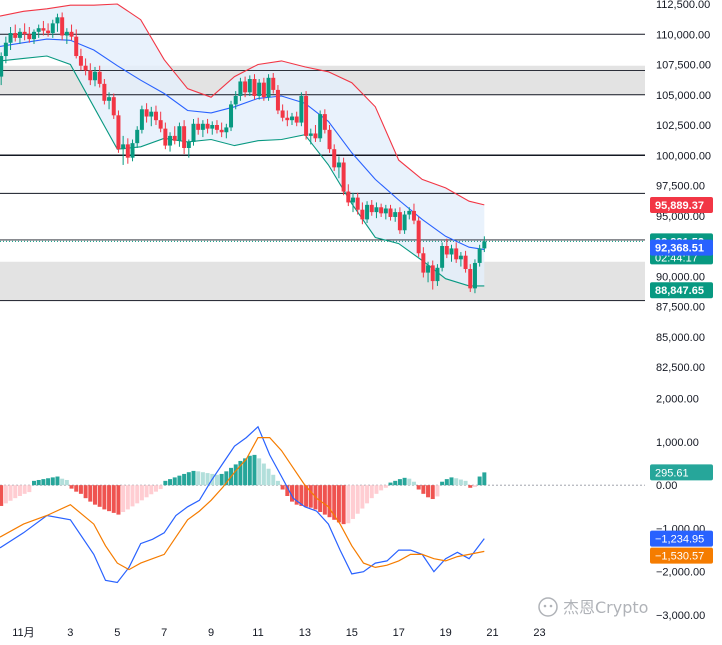 This screenshot has height=645, width=722. What do you see at coordinates (679, 540) in the screenshot?
I see `macd-value-badge-label: −1,234.95` at bounding box center [679, 540].